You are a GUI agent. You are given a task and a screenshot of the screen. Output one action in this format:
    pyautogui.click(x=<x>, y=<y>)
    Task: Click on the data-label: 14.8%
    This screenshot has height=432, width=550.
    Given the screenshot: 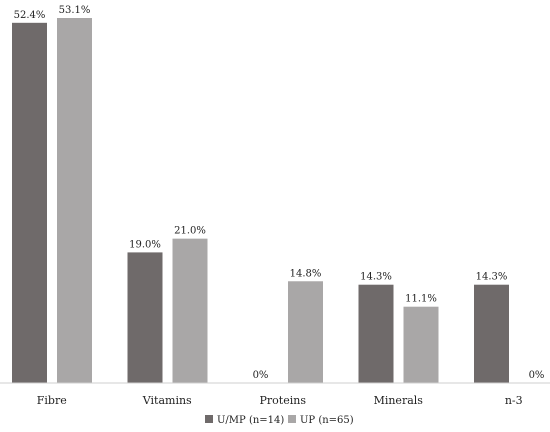 What is the action you would take?
    pyautogui.click(x=306, y=273)
    